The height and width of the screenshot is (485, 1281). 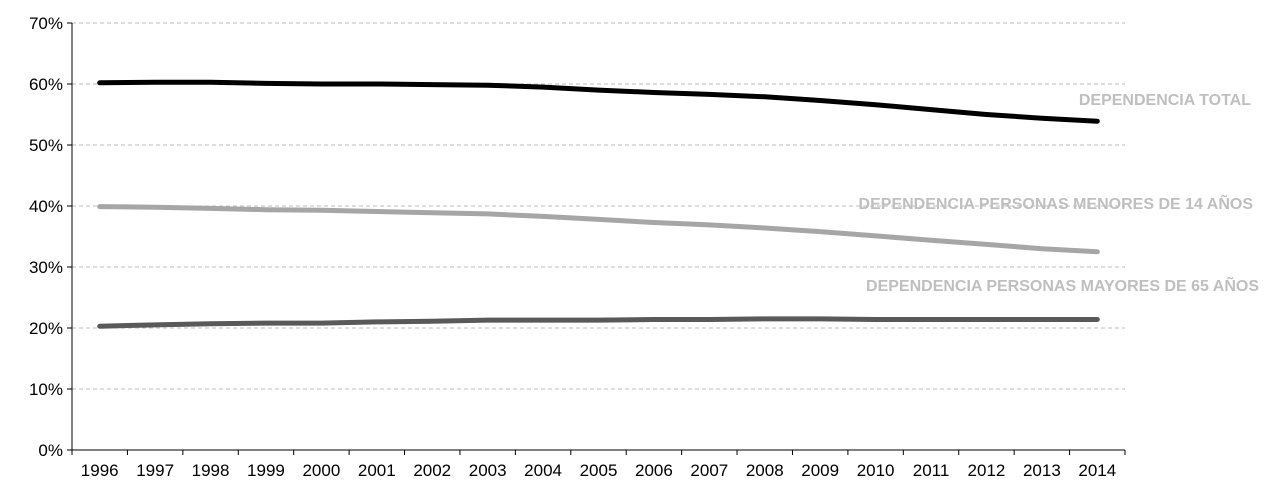 What do you see at coordinates (654, 470) in the screenshot?
I see `x-tick-label: 2006` at bounding box center [654, 470].